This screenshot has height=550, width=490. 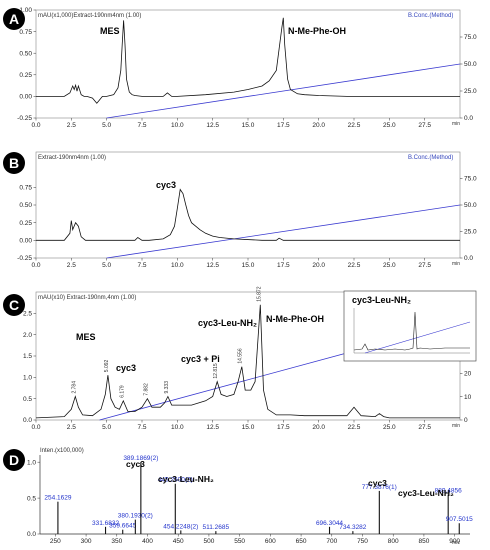 I want to click on panel-c-rt-label: 14.556, so click(x=241, y=356).